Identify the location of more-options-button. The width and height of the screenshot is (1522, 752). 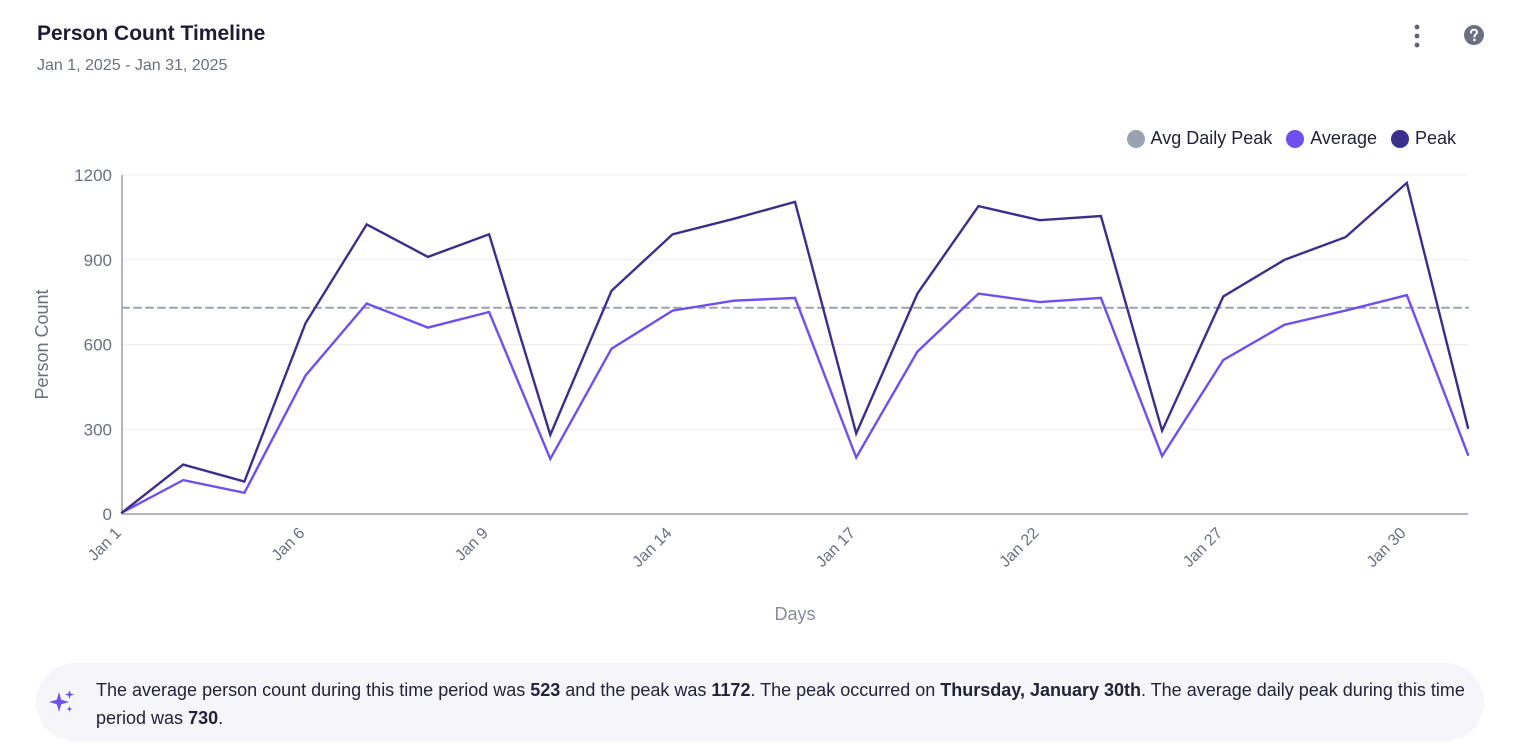
(1417, 36).